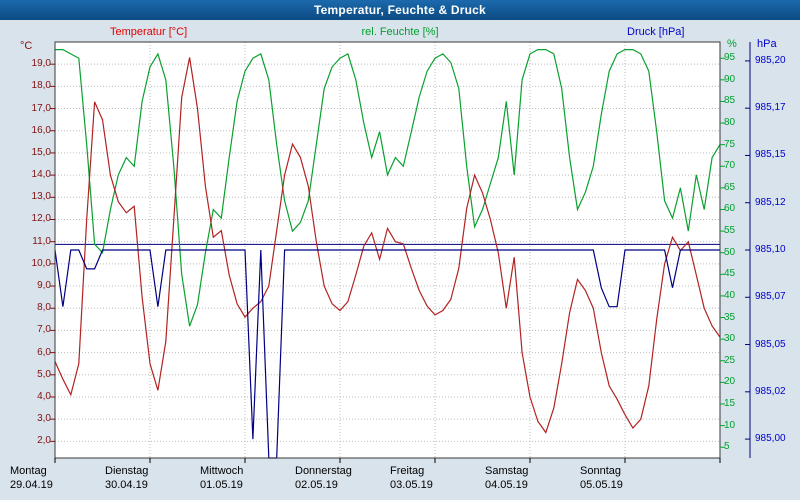  I want to click on temperature-tick-label: 11,0, so click(41, 241).